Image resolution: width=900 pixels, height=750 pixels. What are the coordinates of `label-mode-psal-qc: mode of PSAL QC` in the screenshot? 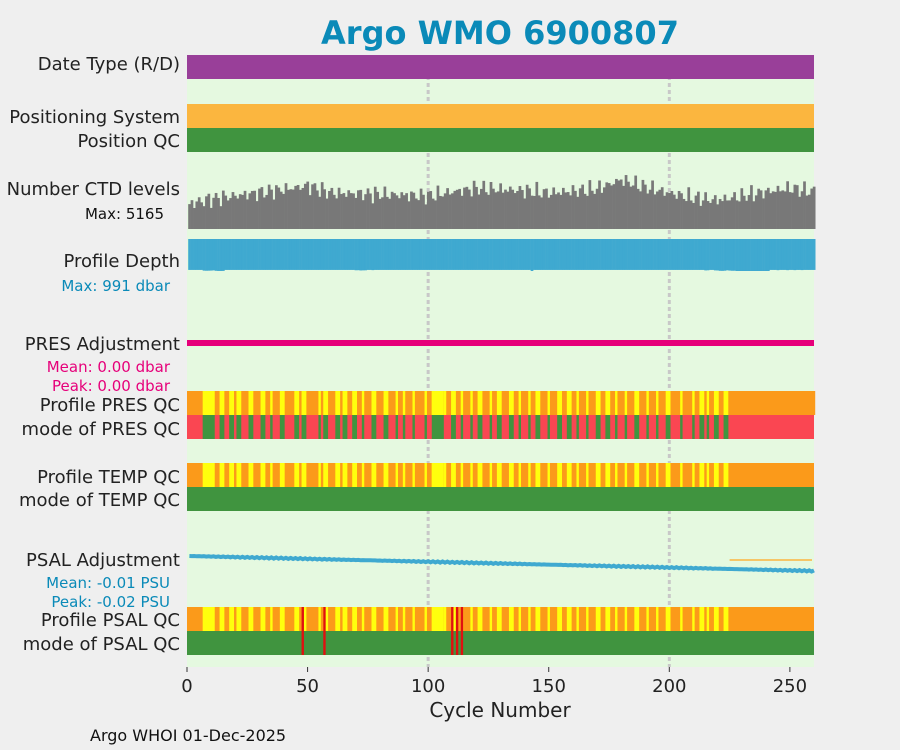 It's located at (101, 644).